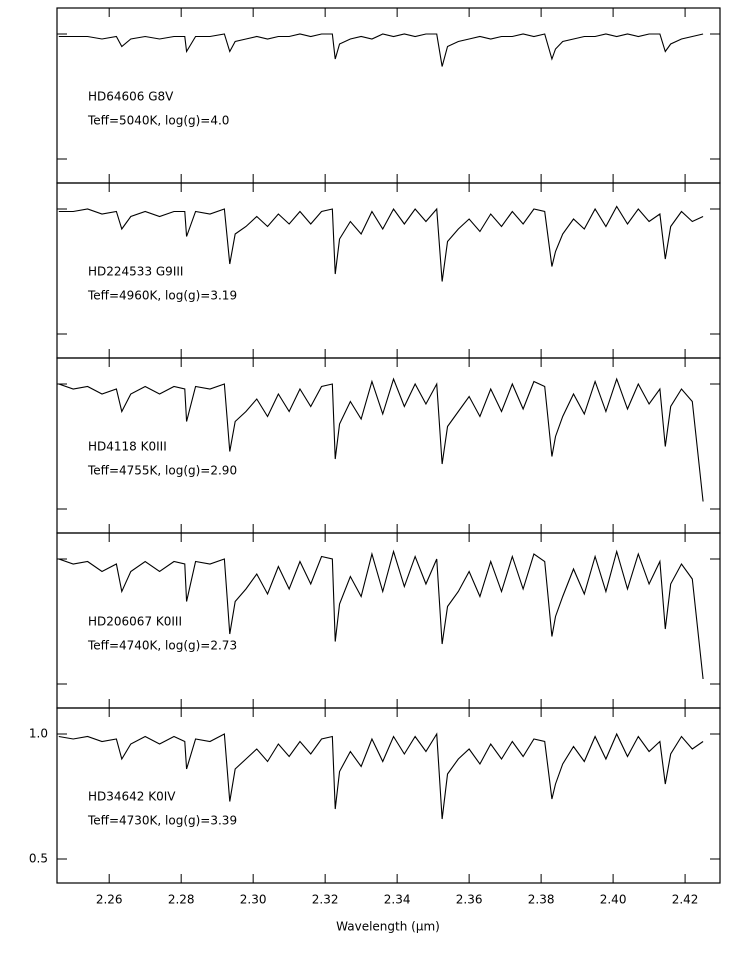  What do you see at coordinates (135, 272) in the screenshot?
I see `annotation: HD224533 G9III` at bounding box center [135, 272].